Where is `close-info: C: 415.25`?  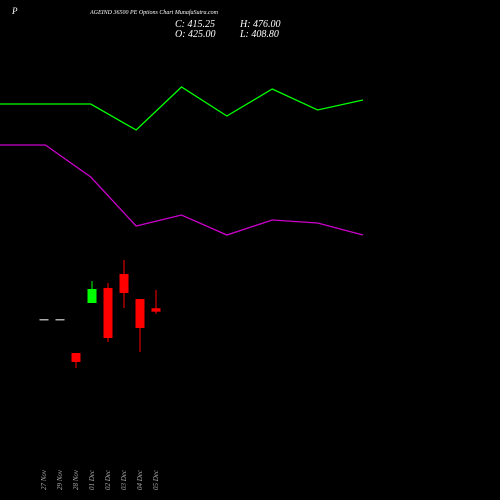 close-info: C: 415.25 is located at coordinates (195, 24).